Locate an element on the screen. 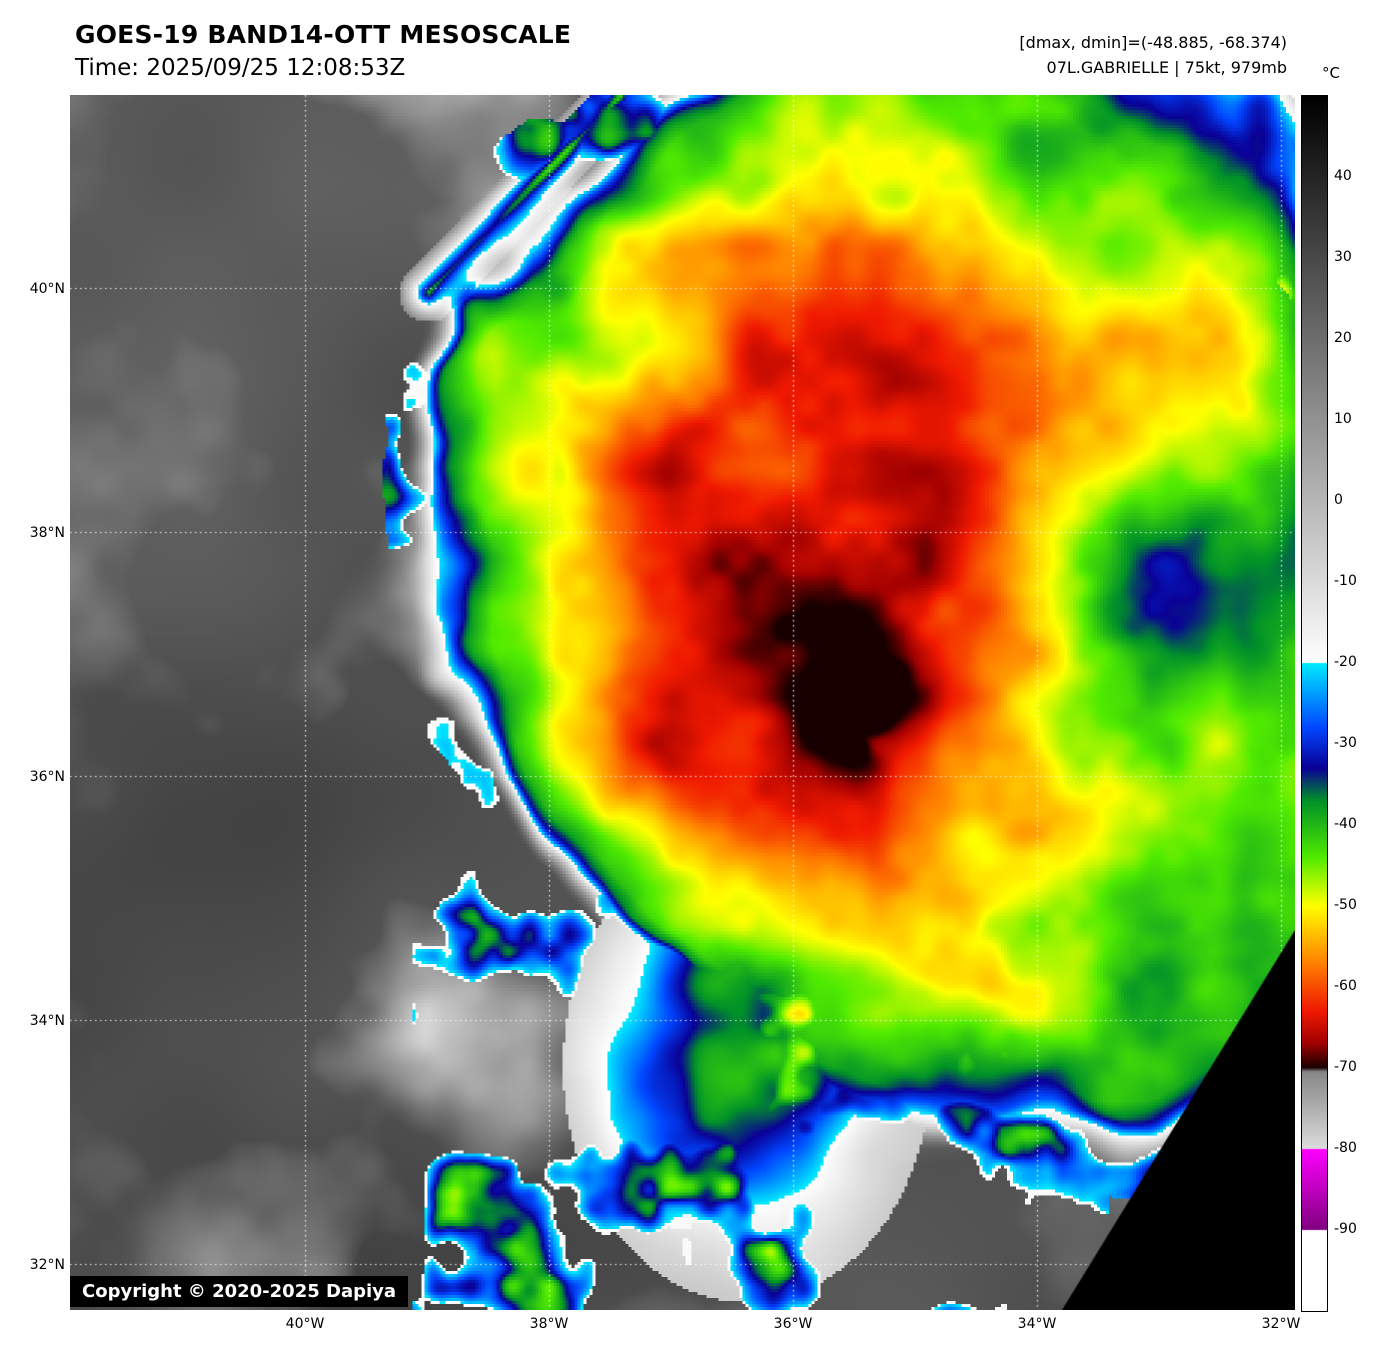  colorbar-tick--80: -80 is located at coordinates (1345, 1148).